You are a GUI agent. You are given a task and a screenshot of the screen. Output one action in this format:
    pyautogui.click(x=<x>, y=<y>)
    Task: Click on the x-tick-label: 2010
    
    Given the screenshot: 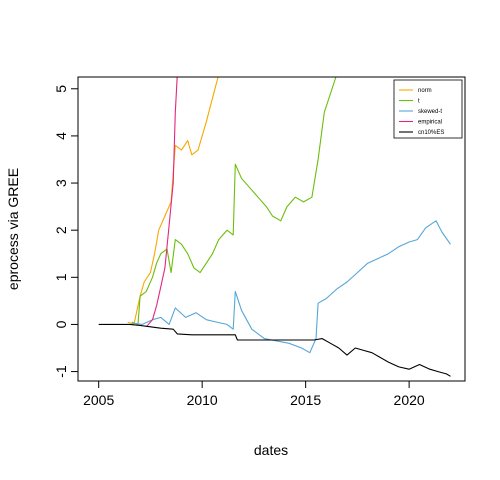 What is the action you would take?
    pyautogui.click(x=202, y=400)
    